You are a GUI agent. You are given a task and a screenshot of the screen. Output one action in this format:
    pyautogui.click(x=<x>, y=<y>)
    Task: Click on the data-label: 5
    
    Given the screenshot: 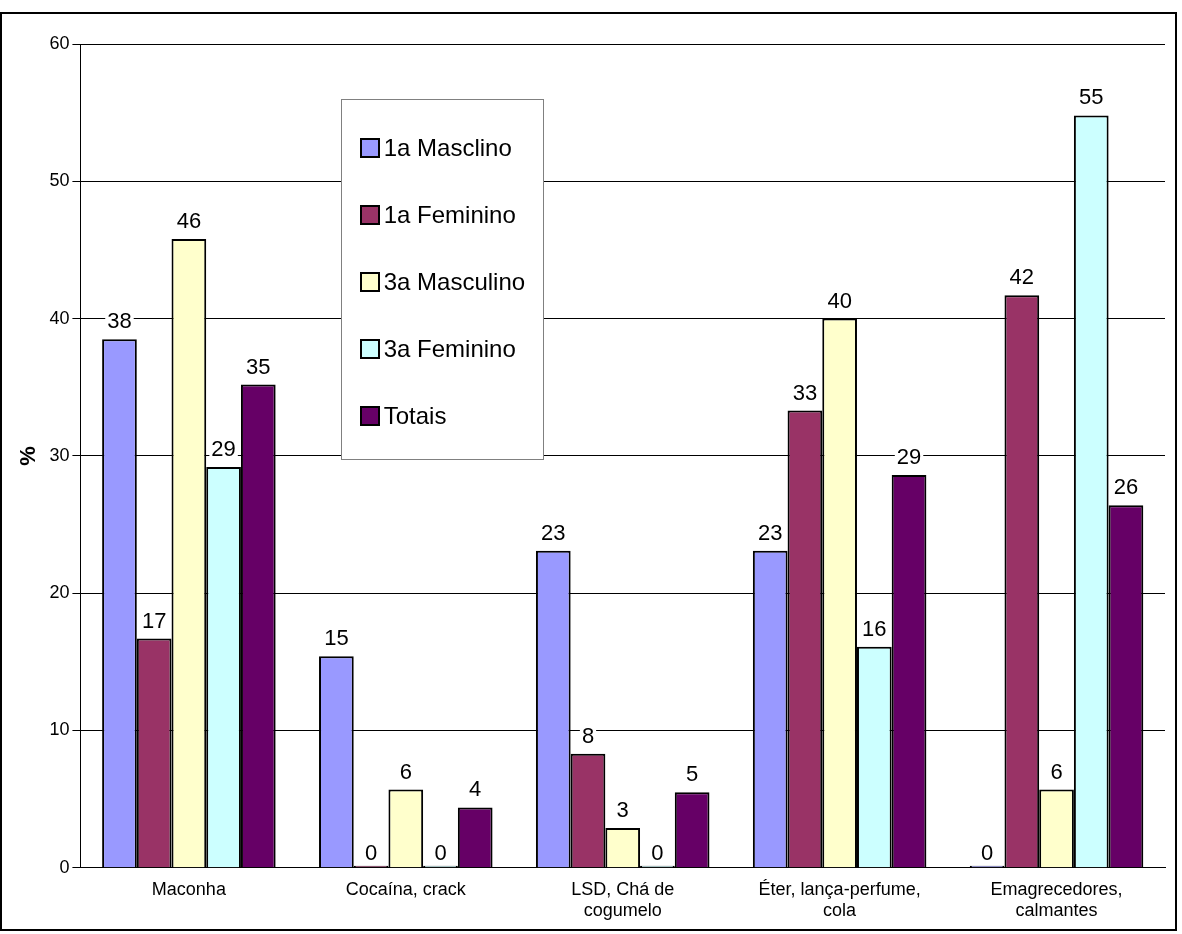 What is the action you would take?
    pyautogui.click(x=692, y=774)
    